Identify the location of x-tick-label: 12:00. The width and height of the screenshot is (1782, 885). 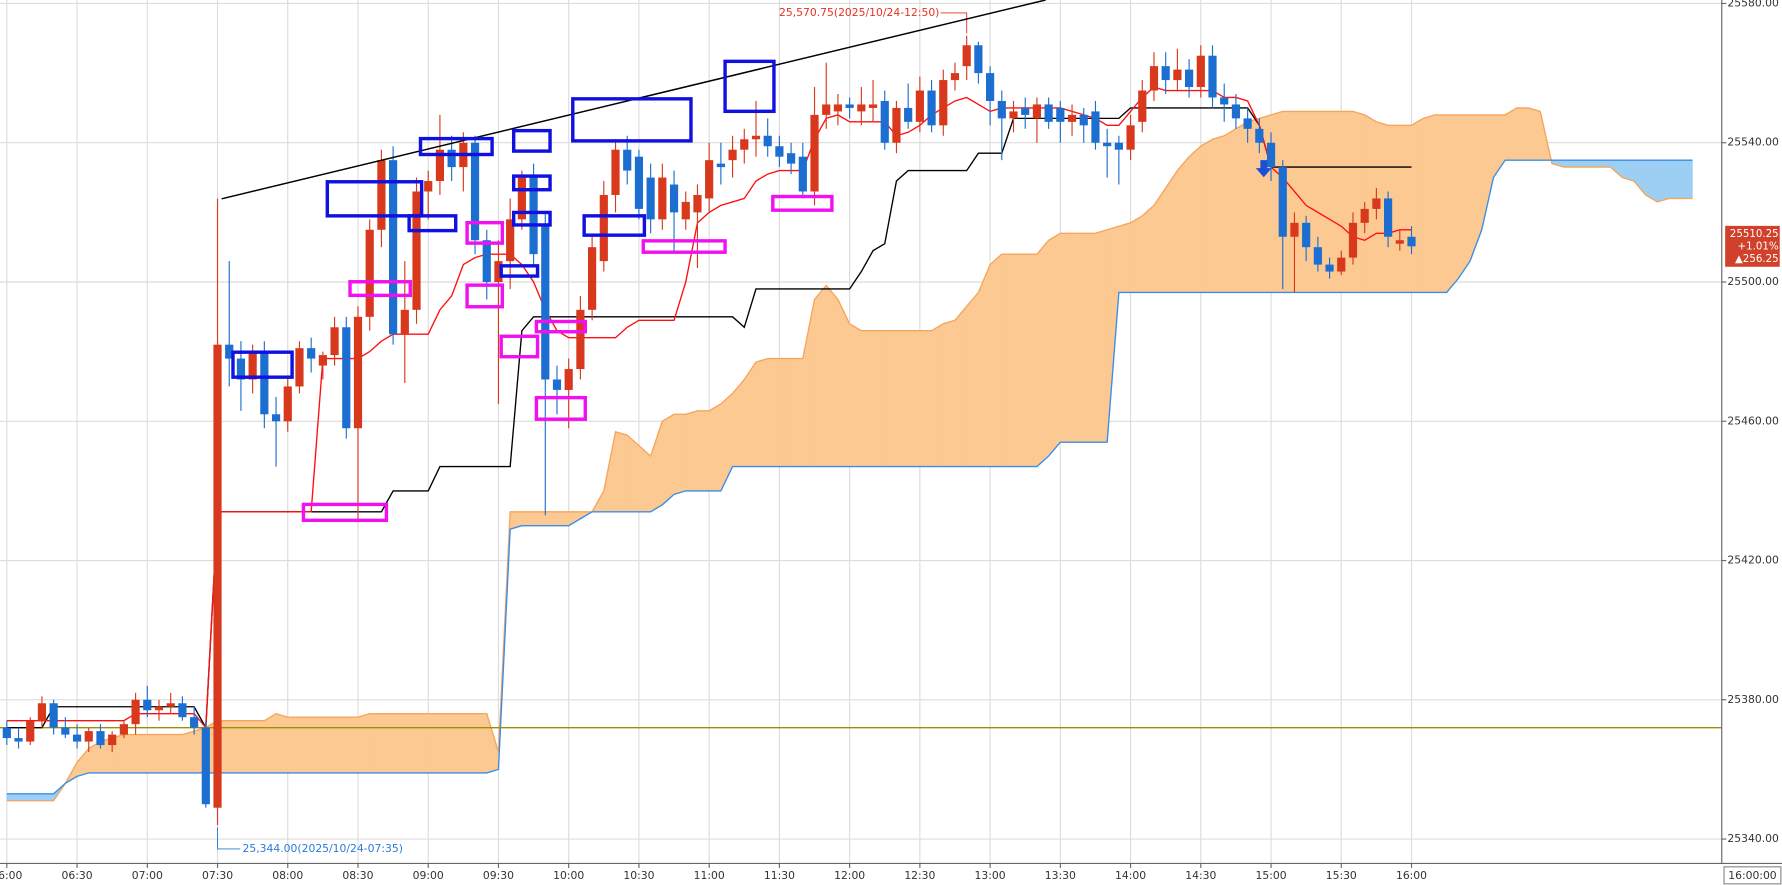
(849, 875).